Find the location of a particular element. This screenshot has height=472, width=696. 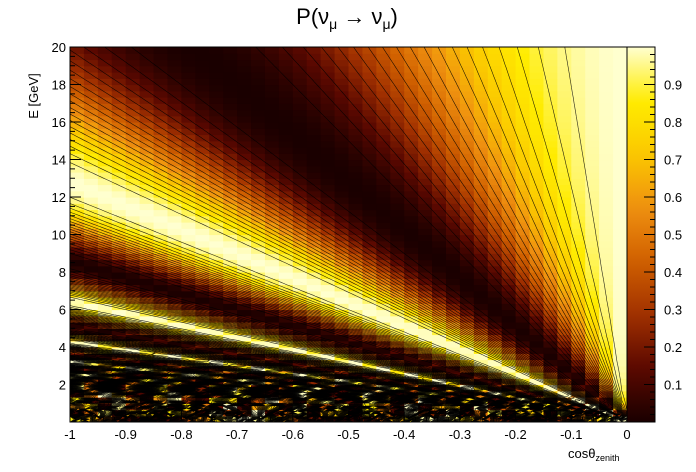

z-tick-label: 0.4 is located at coordinates (673, 272).